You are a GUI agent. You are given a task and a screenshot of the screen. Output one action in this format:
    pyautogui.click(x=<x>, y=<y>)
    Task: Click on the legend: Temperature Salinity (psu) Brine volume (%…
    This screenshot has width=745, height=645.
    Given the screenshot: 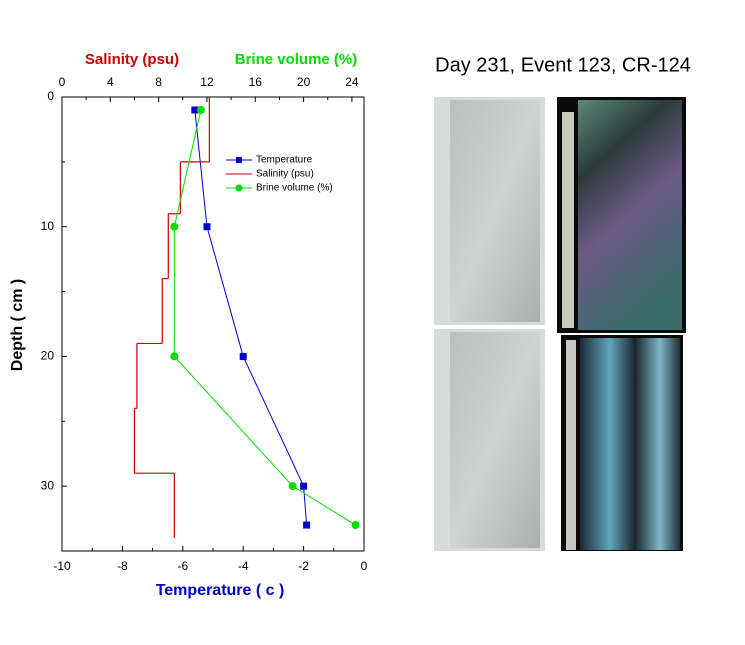 What is the action you would take?
    pyautogui.click(x=279, y=174)
    